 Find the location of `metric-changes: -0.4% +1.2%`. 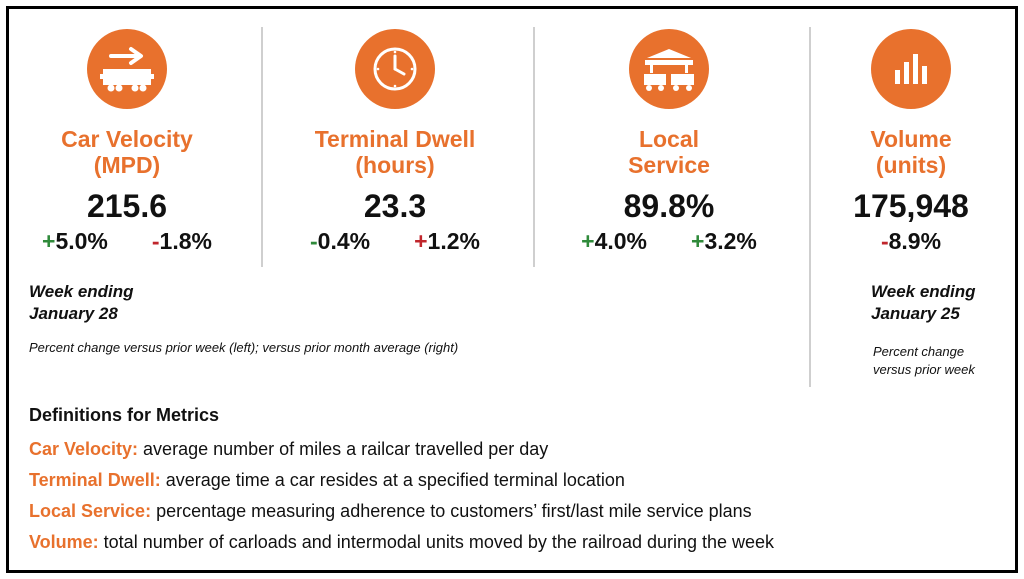

metric-changes: -0.4% +1.2% is located at coordinates (395, 241).